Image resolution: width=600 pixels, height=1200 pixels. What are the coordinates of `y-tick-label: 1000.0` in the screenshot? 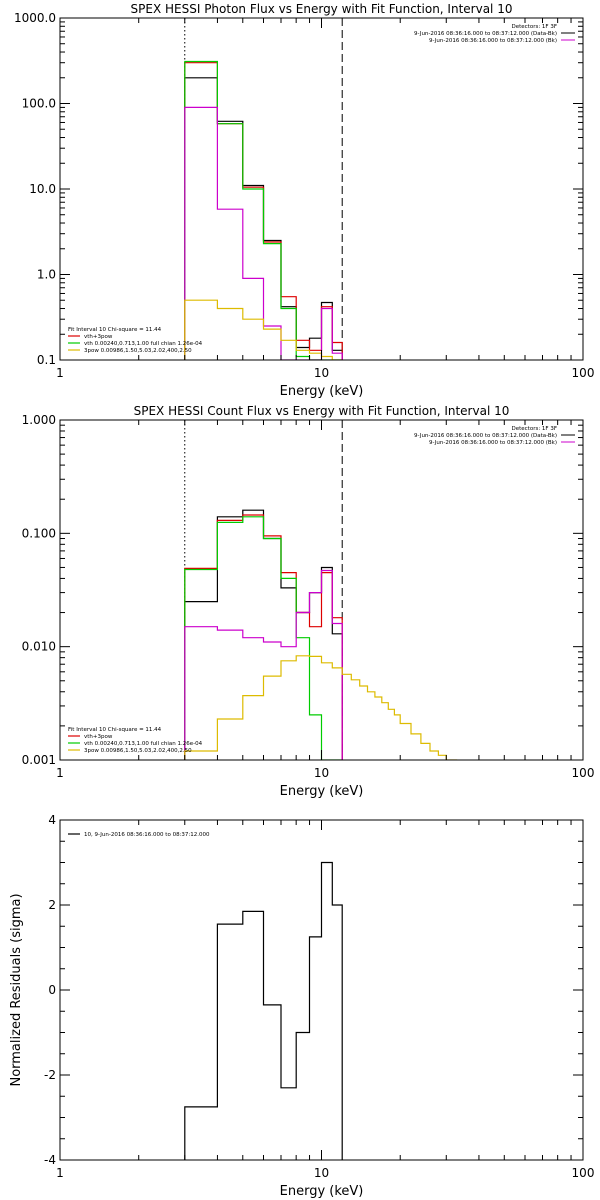 It's located at (35, 18).